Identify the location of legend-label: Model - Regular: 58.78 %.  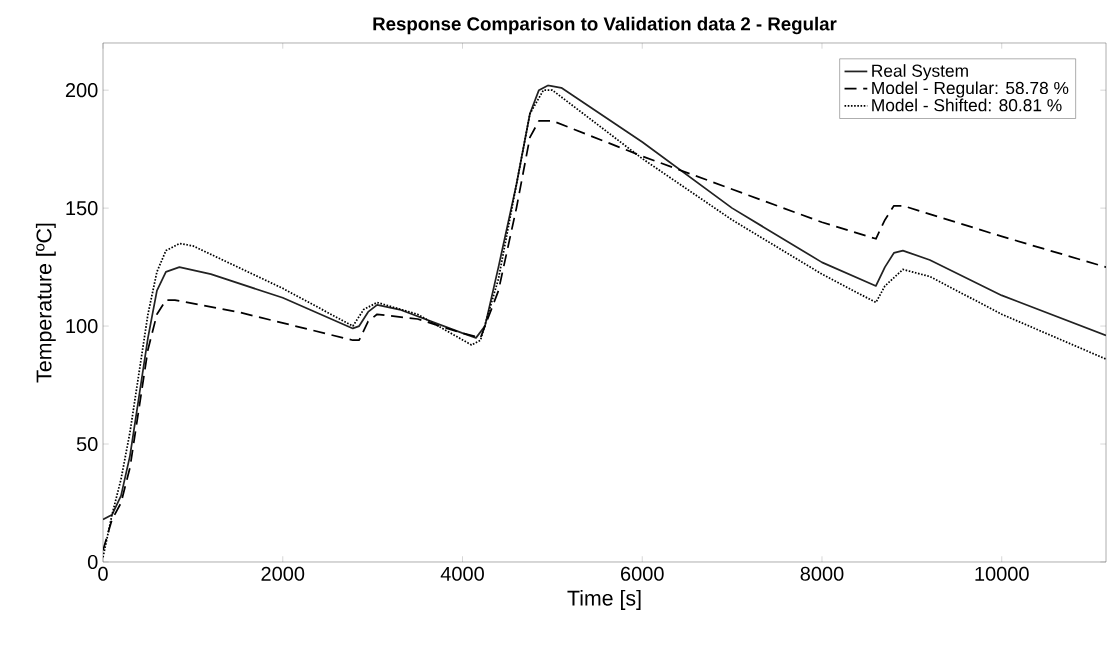
(970, 89).